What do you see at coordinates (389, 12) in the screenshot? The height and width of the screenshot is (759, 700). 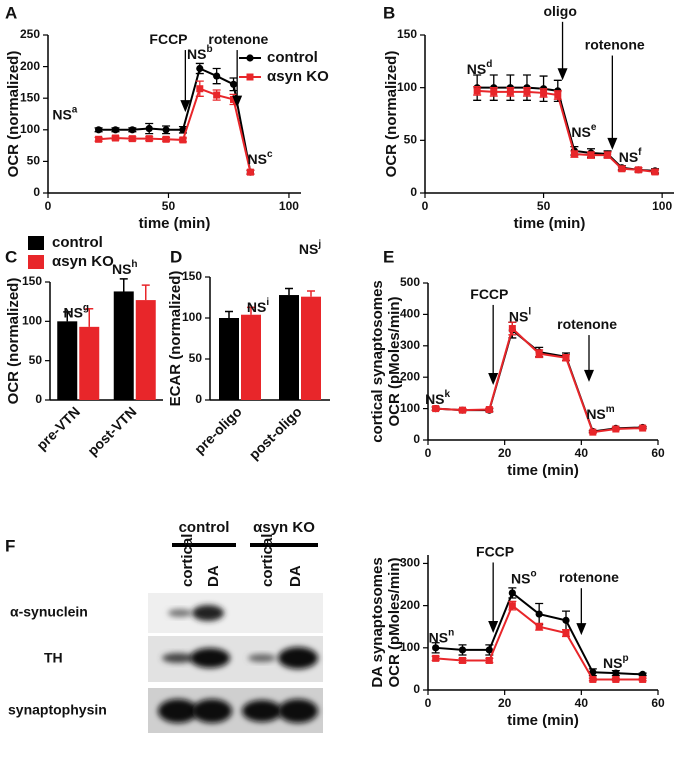 I see `panel-letter: B` at bounding box center [389, 12].